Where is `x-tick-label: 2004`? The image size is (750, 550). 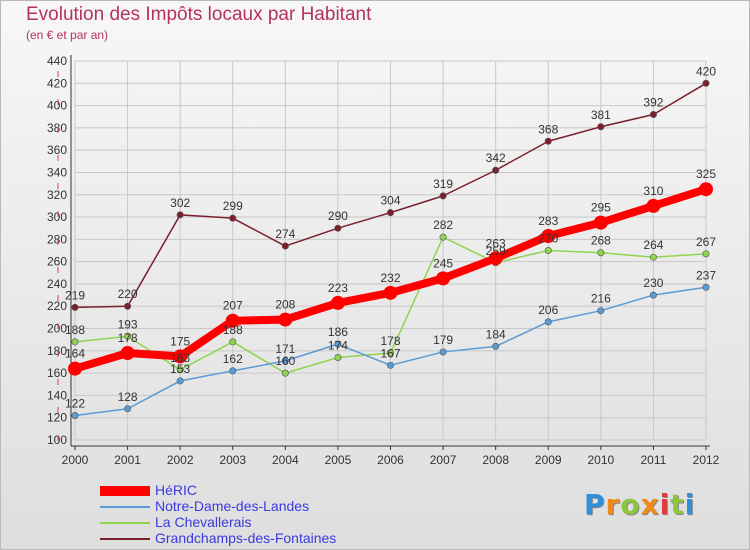 x-tick-label: 2004 is located at coordinates (285, 460).